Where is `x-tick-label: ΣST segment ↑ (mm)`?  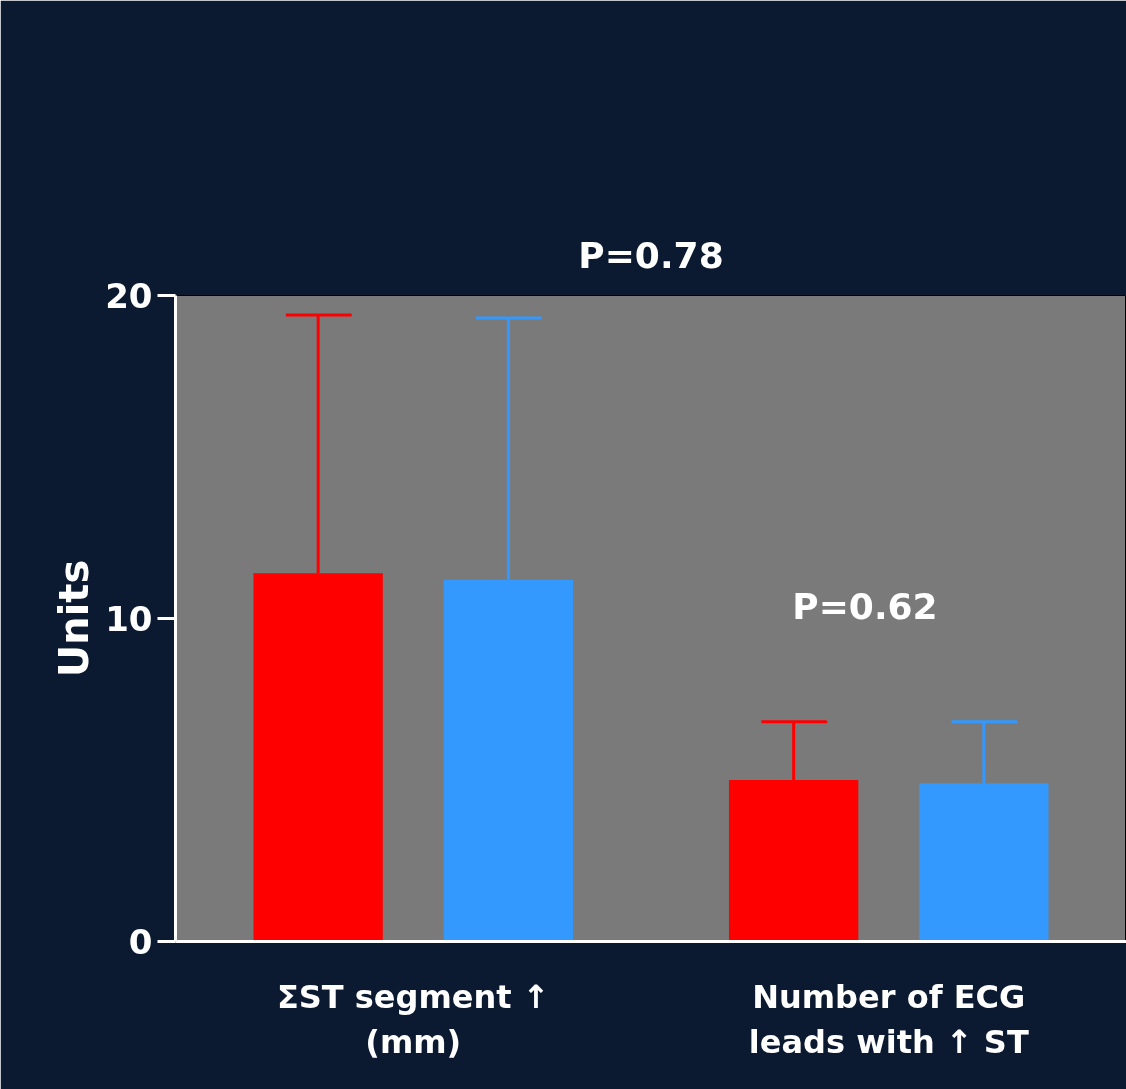
x-tick-label: ΣST segment ↑ (mm) is located at coordinates (413, 1019).